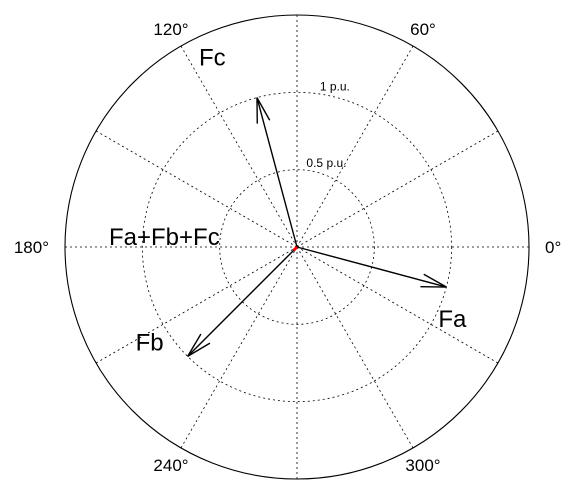 The height and width of the screenshot is (490, 570). Describe the element at coordinates (164, 237) in the screenshot. I see `vector-label-fa-plus-fb-plus-fc: Fa+Fb+Fc` at that location.